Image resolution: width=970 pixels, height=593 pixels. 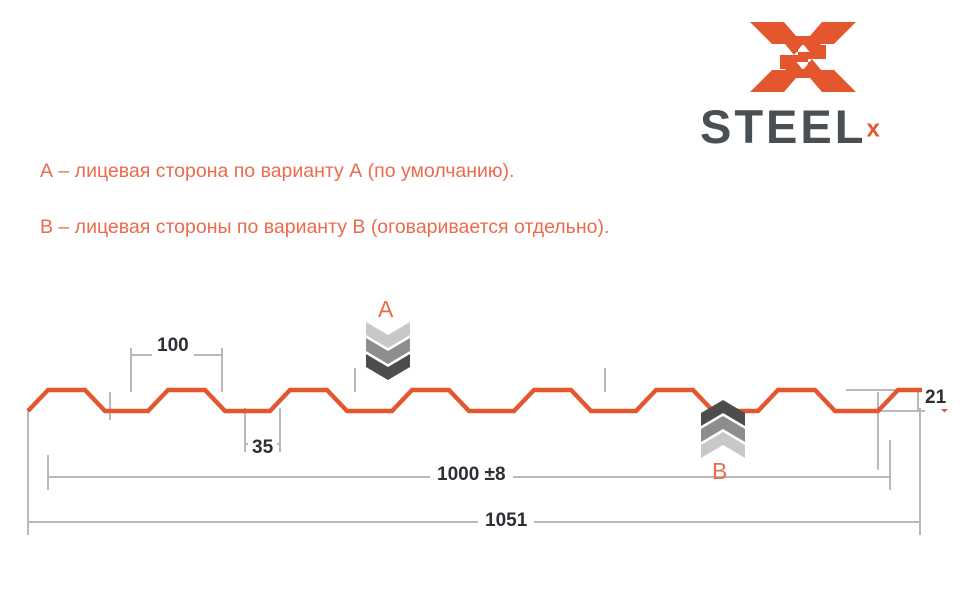 What do you see at coordinates (723, 429) in the screenshot?
I see `marker-b-chevrons-icon` at bounding box center [723, 429].